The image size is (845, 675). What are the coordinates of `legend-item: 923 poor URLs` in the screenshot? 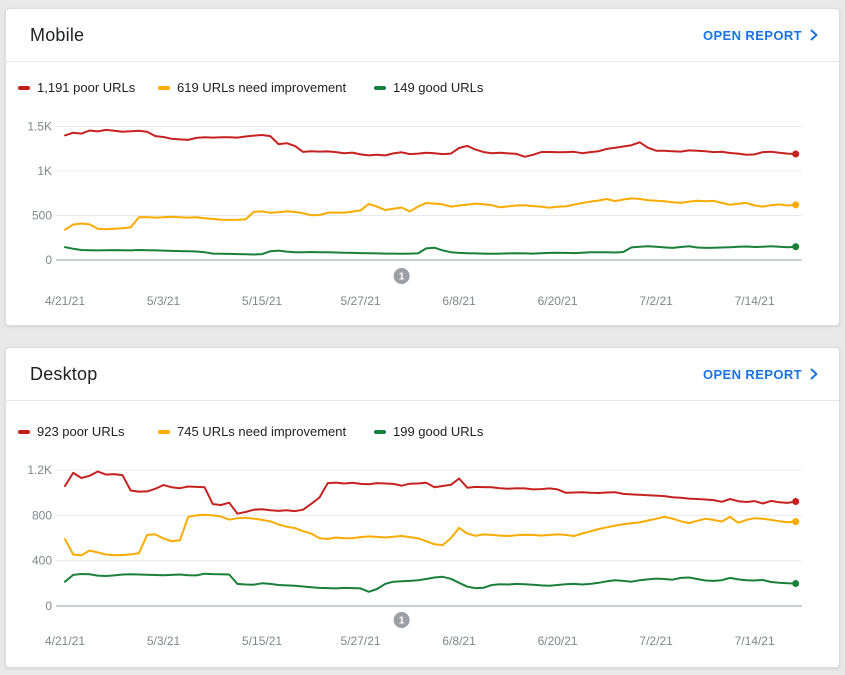 It's located at (71, 431).